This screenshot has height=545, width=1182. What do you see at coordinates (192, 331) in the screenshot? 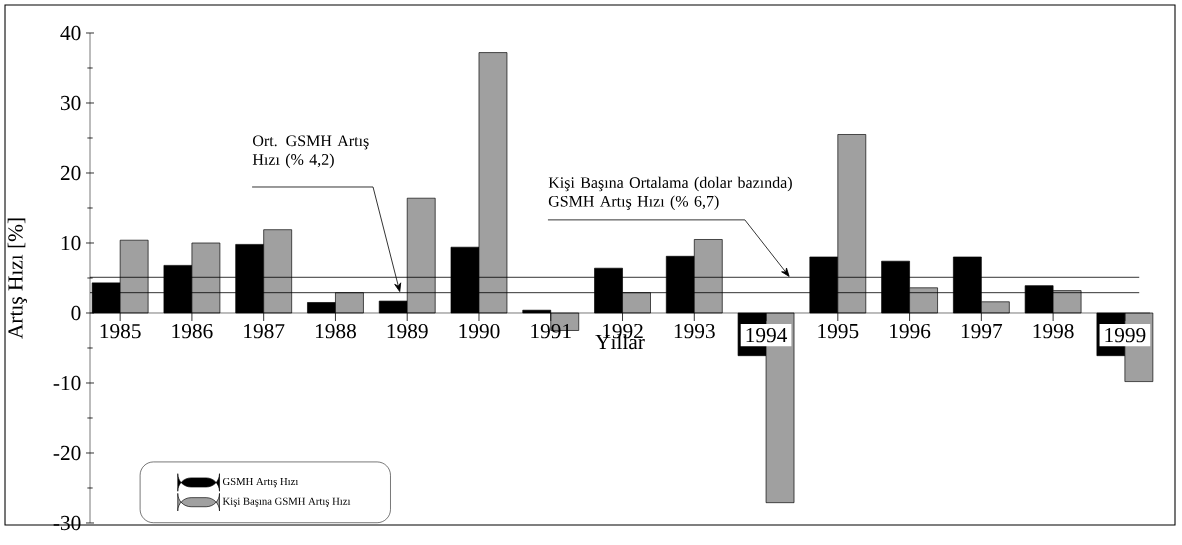
I see `x-tick-label: 1986` at bounding box center [192, 331].